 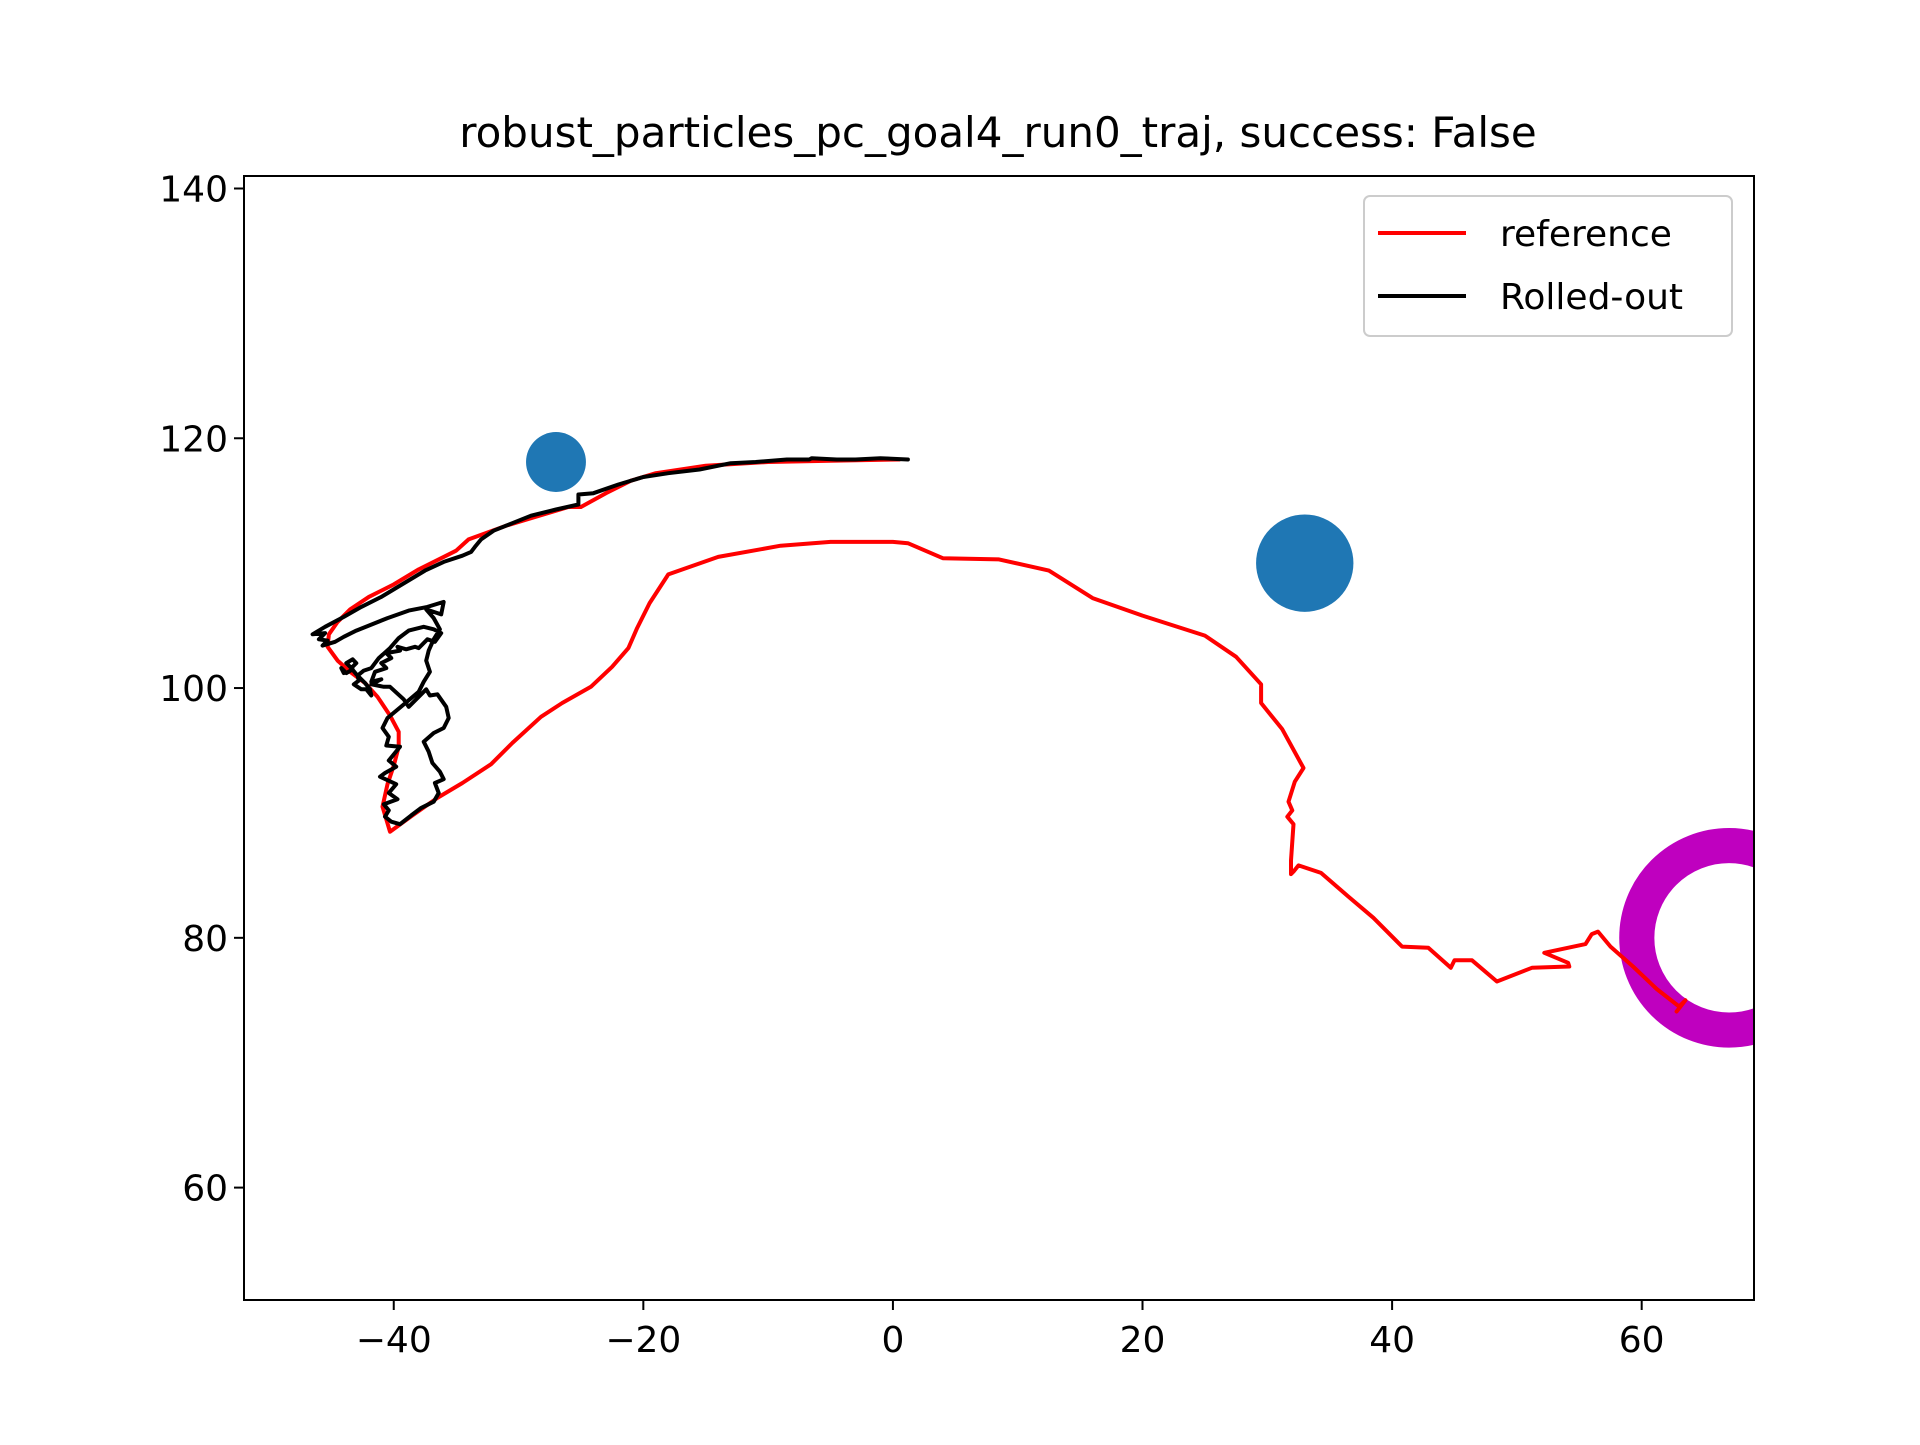 What do you see at coordinates (205, 939) in the screenshot?
I see `y-tick-label: 80` at bounding box center [205, 939].